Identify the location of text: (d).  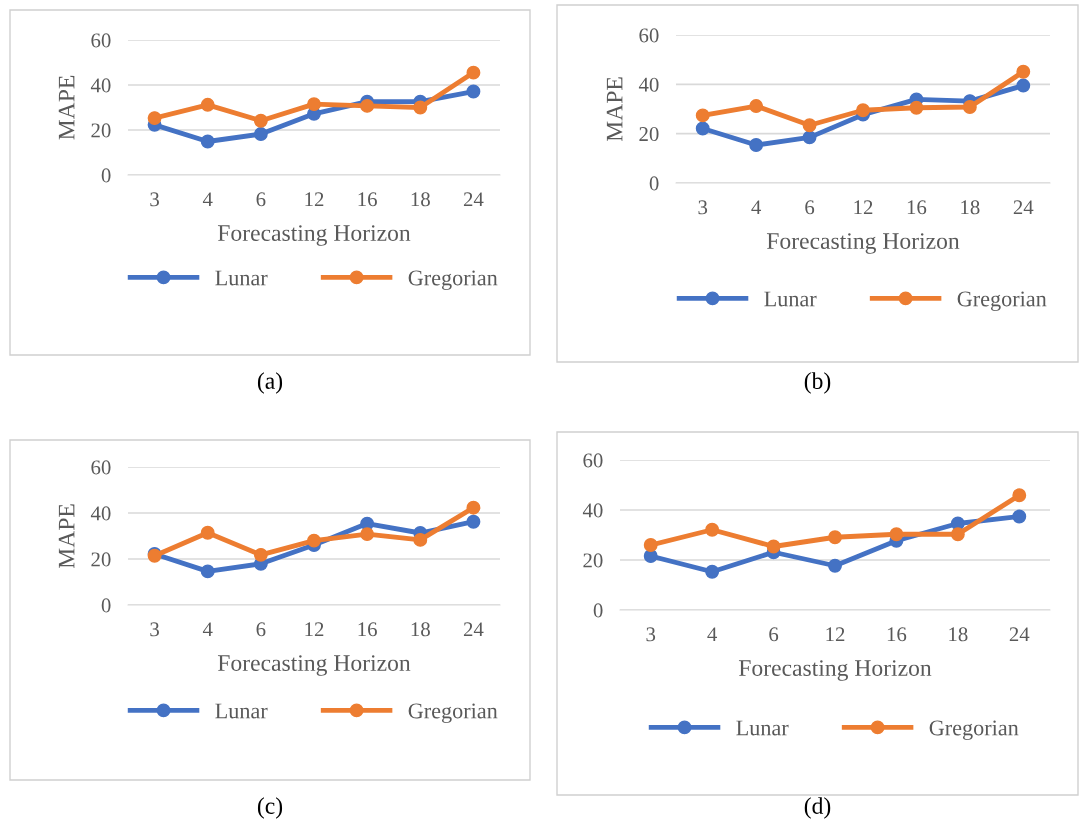
(817, 808).